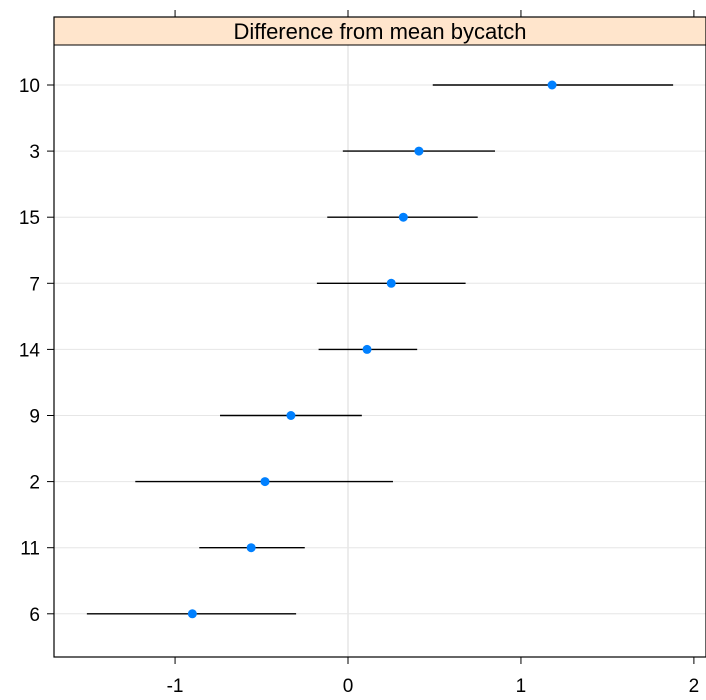 This screenshot has width=706, height=700. Describe the element at coordinates (34, 483) in the screenshot. I see `y-tick-label: 2` at that location.